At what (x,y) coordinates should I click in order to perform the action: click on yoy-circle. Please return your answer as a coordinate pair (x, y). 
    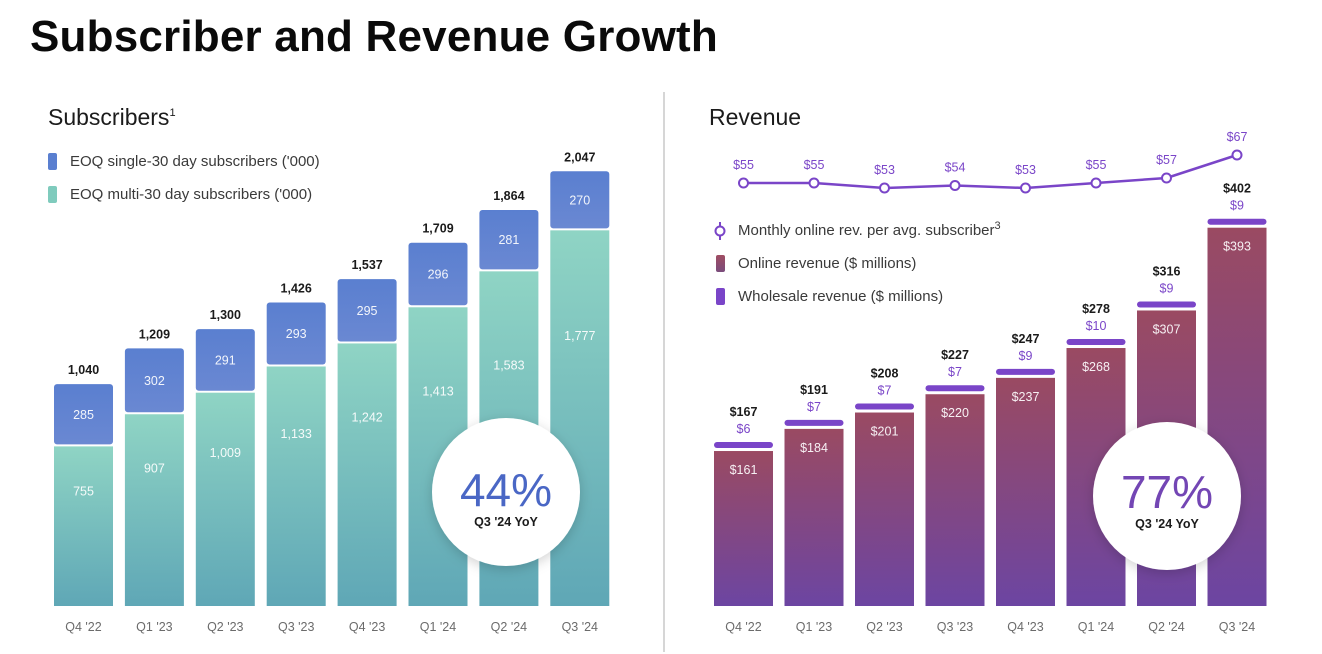
    Looking at the image, I should click on (1167, 496).